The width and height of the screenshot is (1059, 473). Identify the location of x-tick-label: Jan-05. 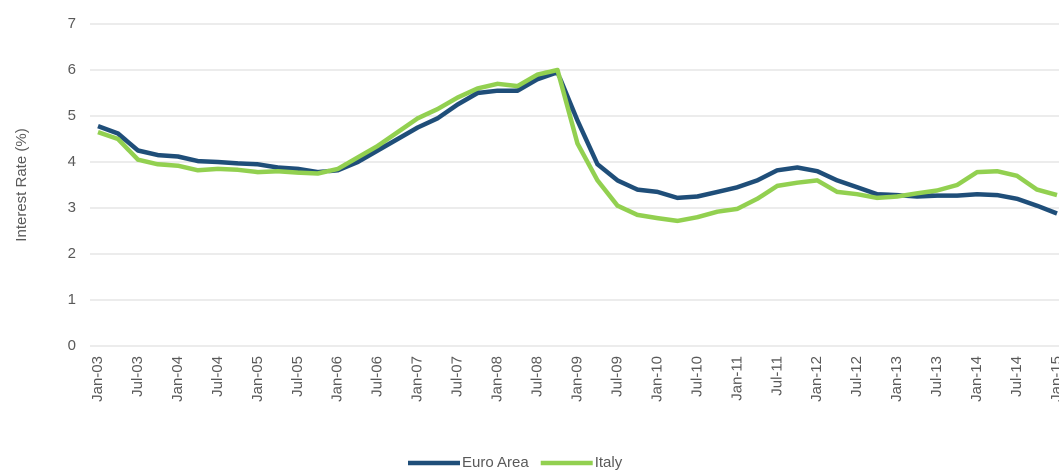
(257, 379).